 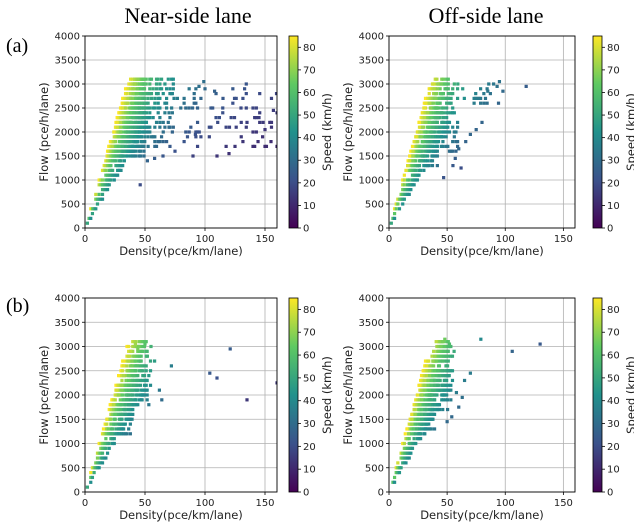 I want to click on colorbar-tick-label: 0, so click(x=306, y=229).